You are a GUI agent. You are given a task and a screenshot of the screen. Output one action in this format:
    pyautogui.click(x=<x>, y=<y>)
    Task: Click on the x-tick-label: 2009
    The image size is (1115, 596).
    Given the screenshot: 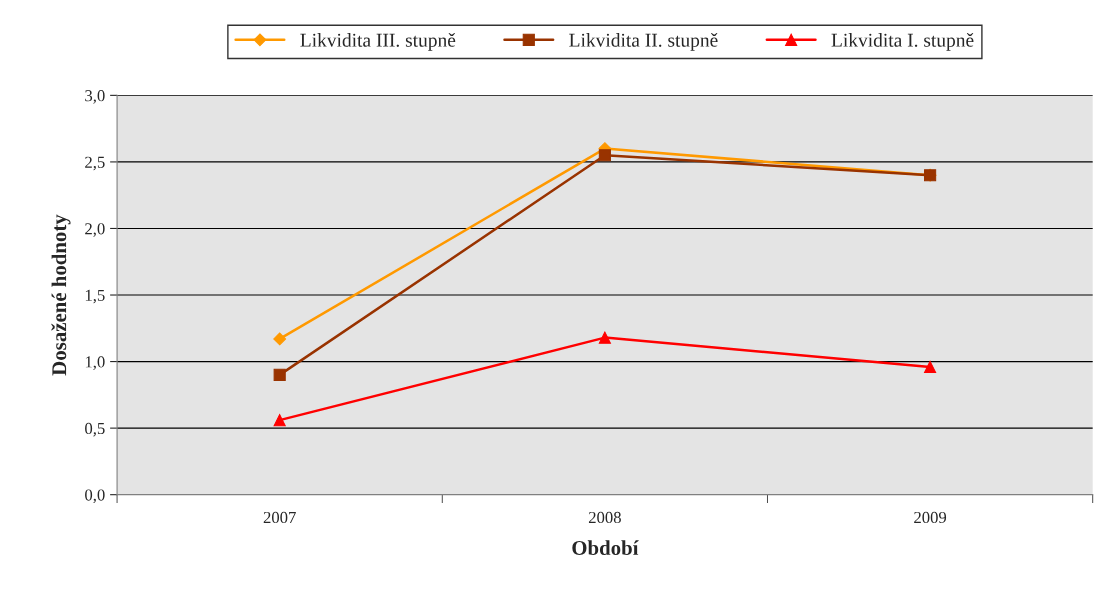 What is the action you would take?
    pyautogui.click(x=930, y=517)
    